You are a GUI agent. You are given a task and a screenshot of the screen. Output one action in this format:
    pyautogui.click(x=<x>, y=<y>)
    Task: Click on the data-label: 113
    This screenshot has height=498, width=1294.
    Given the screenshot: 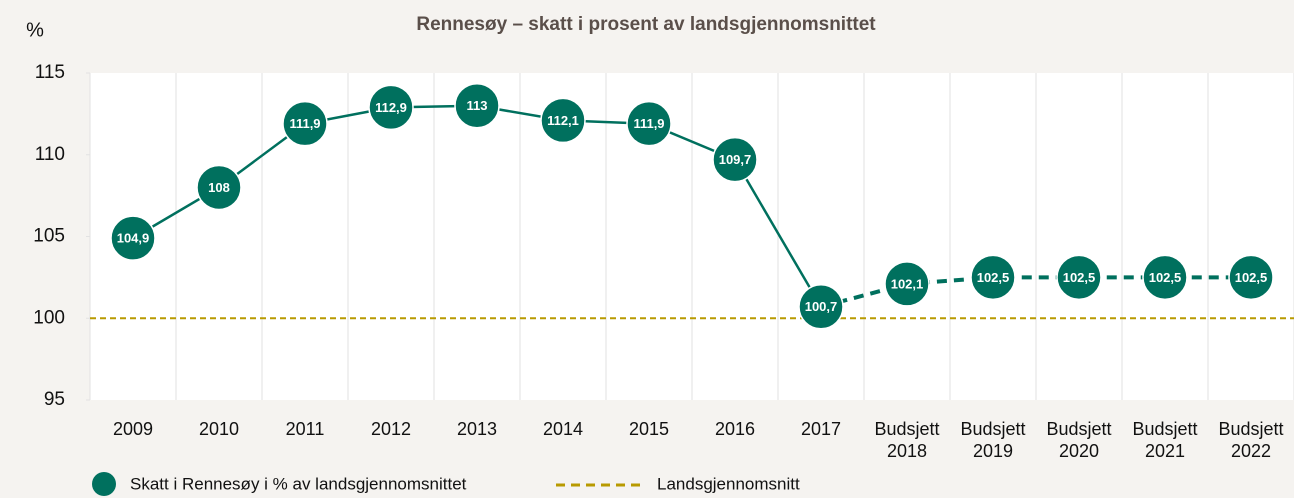 What is the action you would take?
    pyautogui.click(x=477, y=105)
    